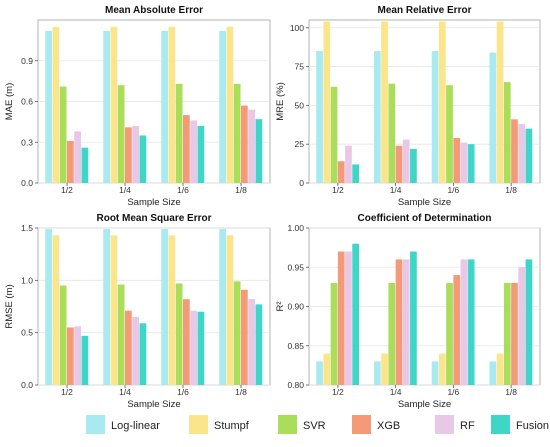 The height and width of the screenshot is (447, 550). Describe the element at coordinates (300, 105) in the screenshot. I see `y-tick-label: 50` at that location.